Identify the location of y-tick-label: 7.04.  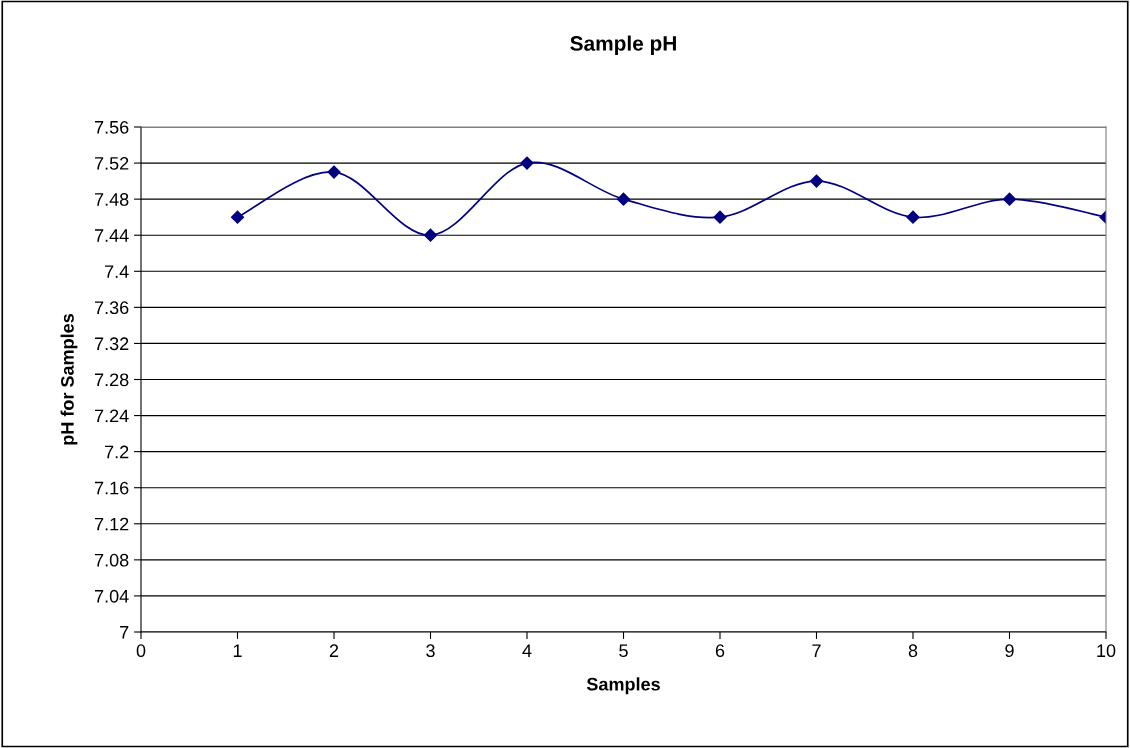
(111, 596).